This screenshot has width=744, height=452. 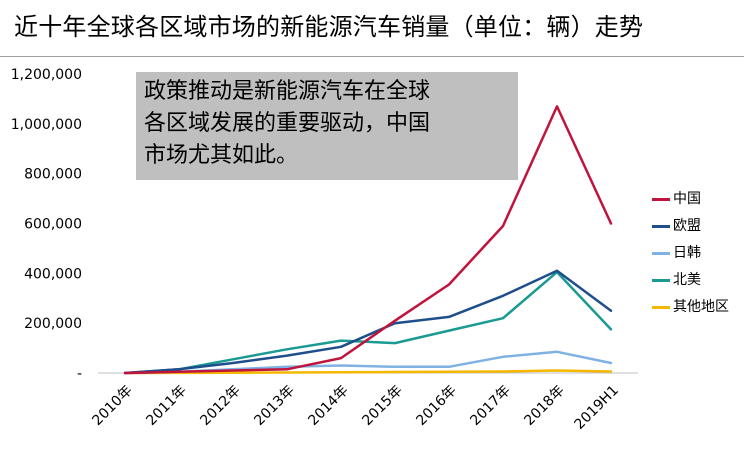 I want to click on legend: 中国欧盟日韩北美其他地区, so click(x=698, y=253).